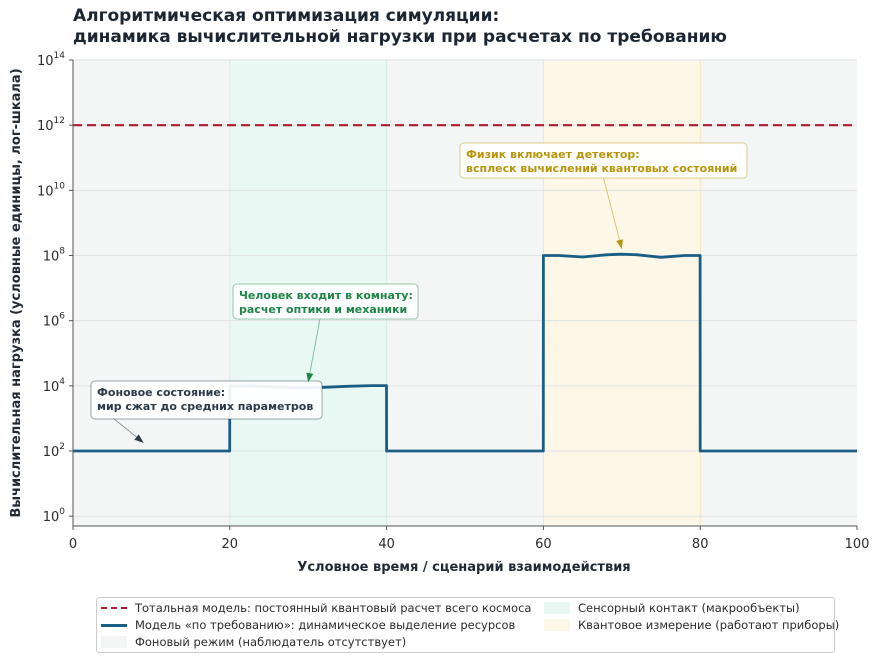 The image size is (877, 660). What do you see at coordinates (230, 544) in the screenshot?
I see `x-tick-label: 20` at bounding box center [230, 544].